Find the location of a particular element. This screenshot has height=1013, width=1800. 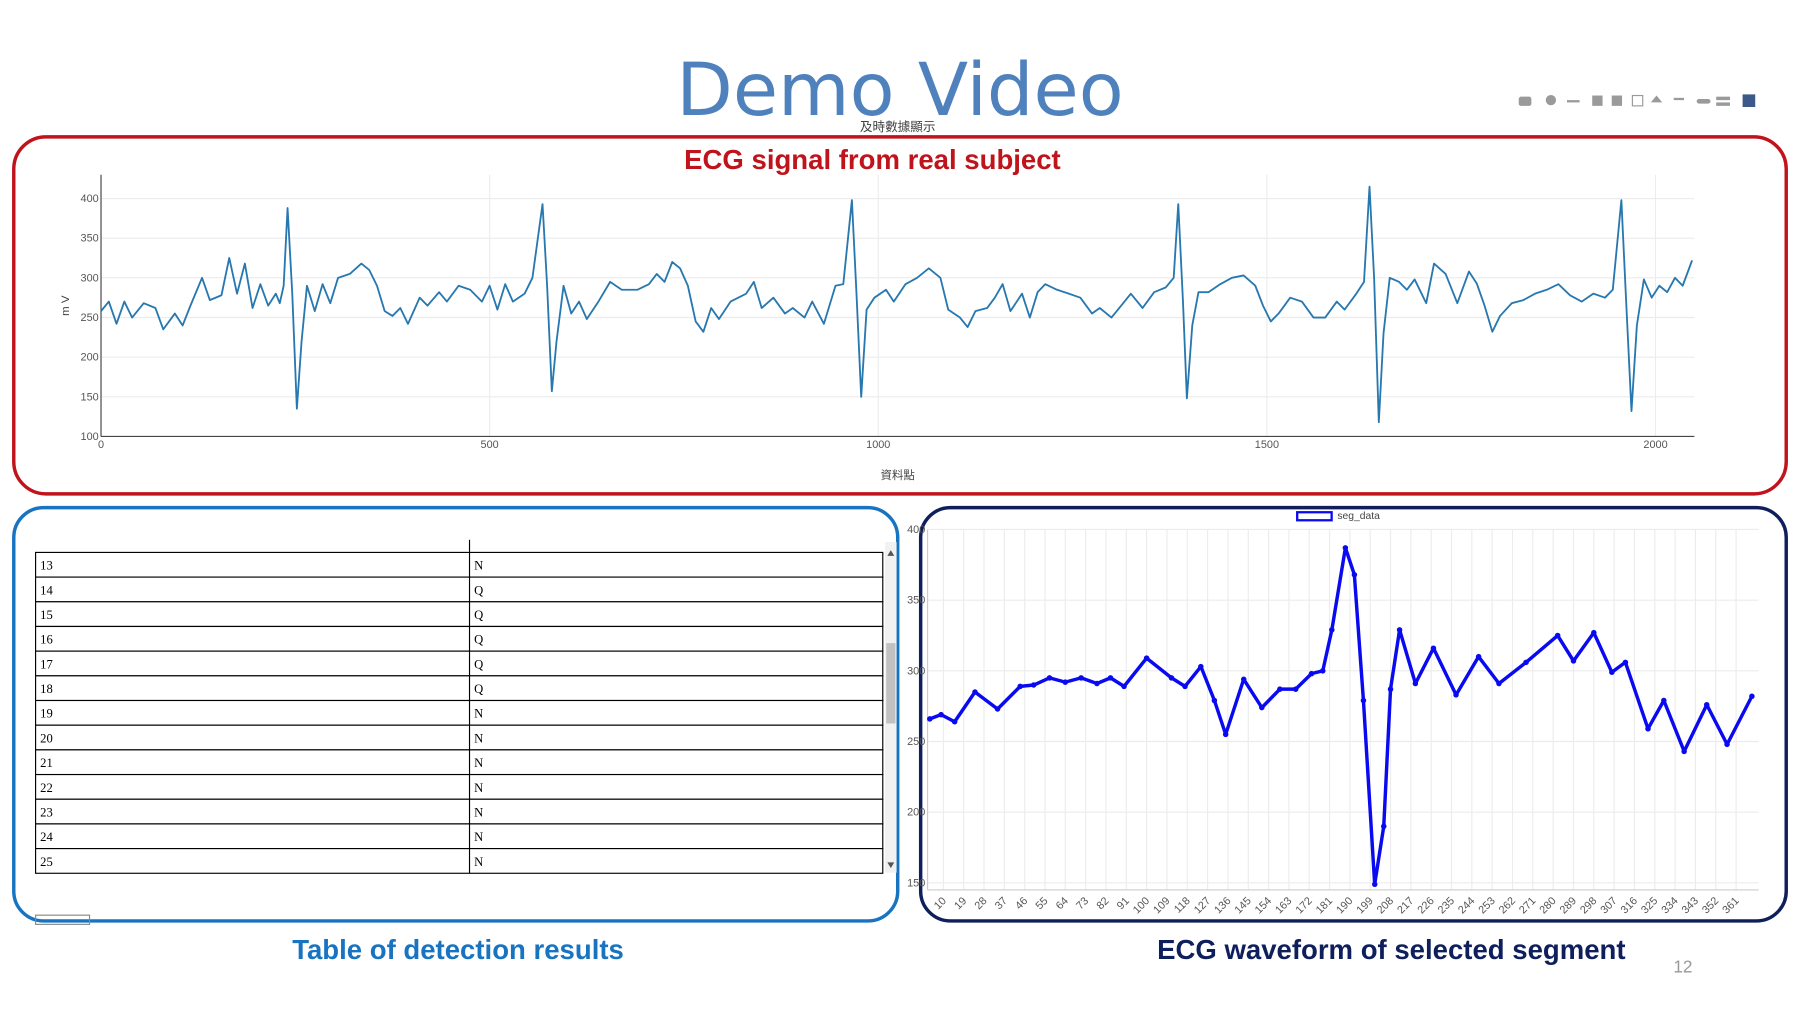

x-tick-label: 262 is located at coordinates (1507, 905).